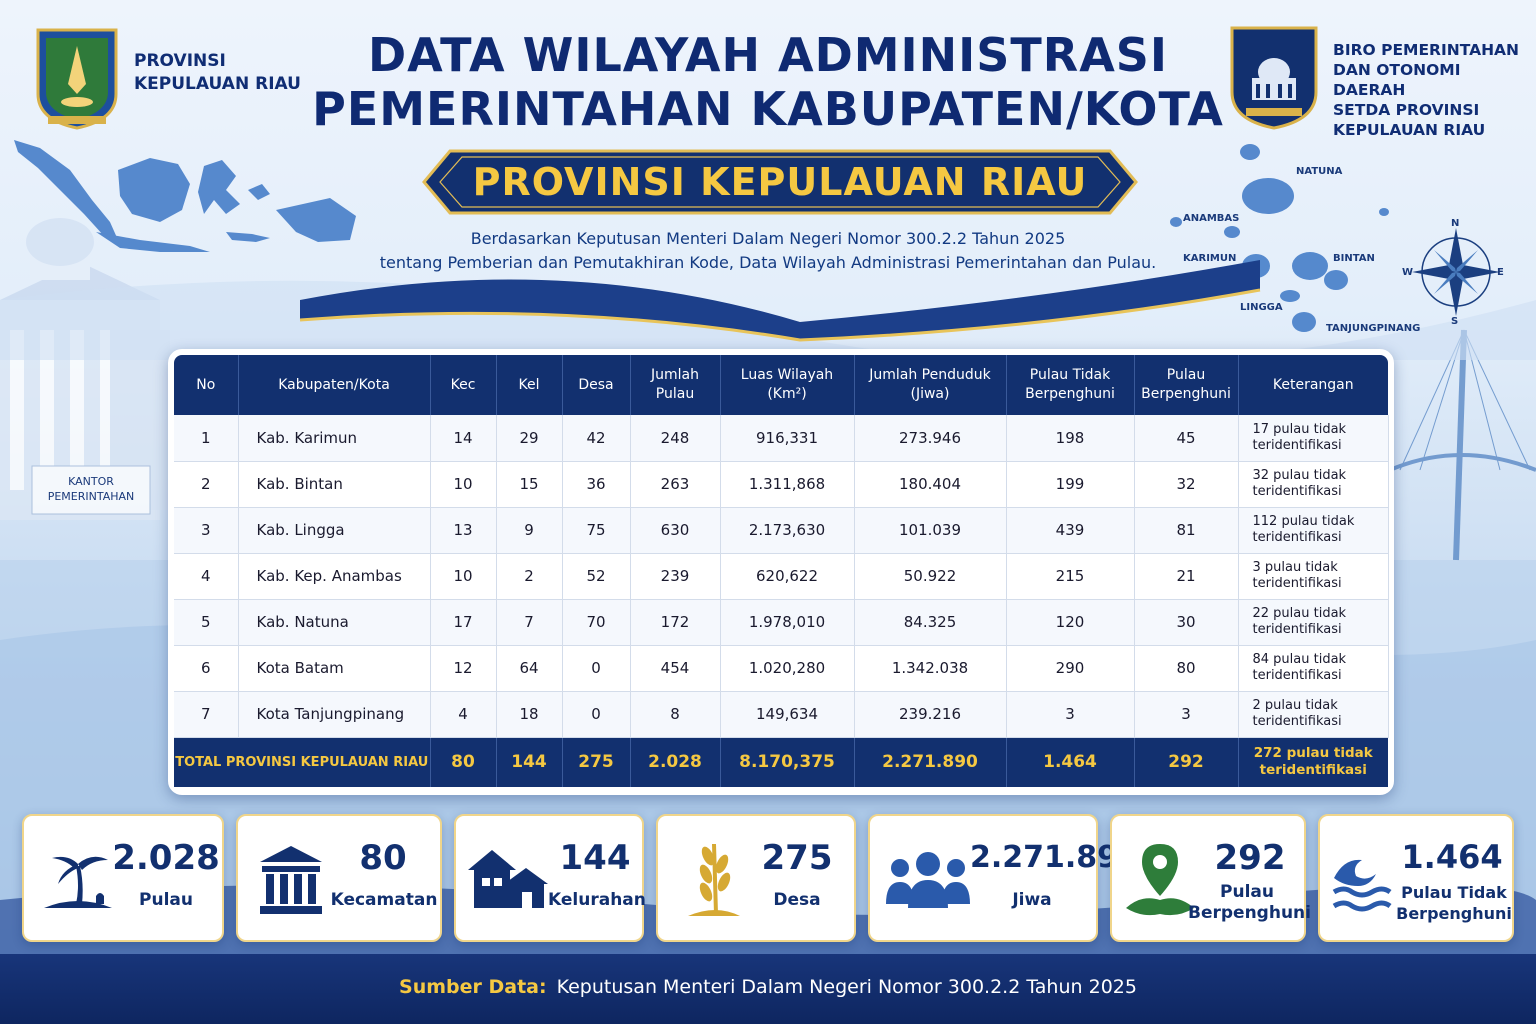 Image resolution: width=1536 pixels, height=1024 pixels. I want to click on table-header-cell: Luas Wilayah (Km²), so click(787, 385).